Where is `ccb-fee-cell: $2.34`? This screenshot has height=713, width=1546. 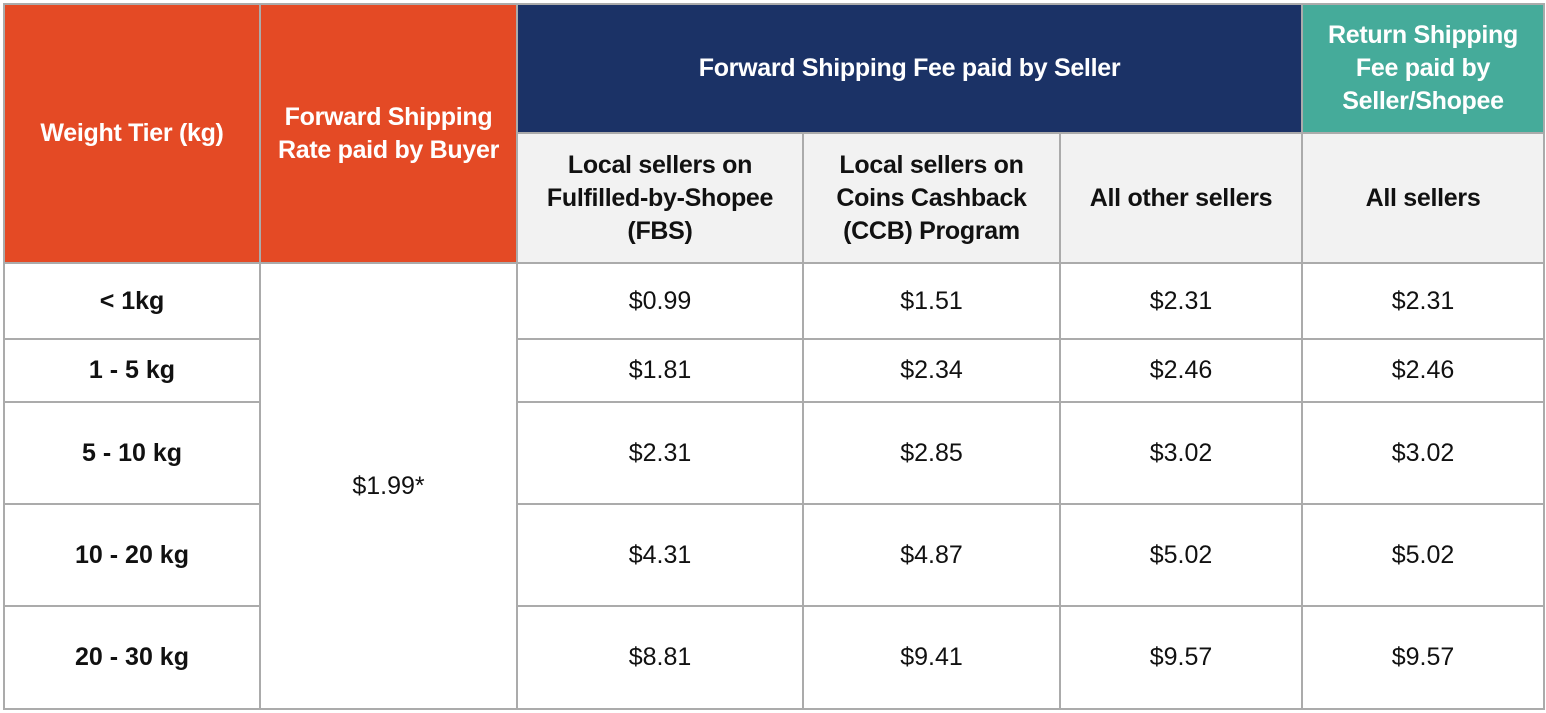 ccb-fee-cell: $2.34 is located at coordinates (931, 370).